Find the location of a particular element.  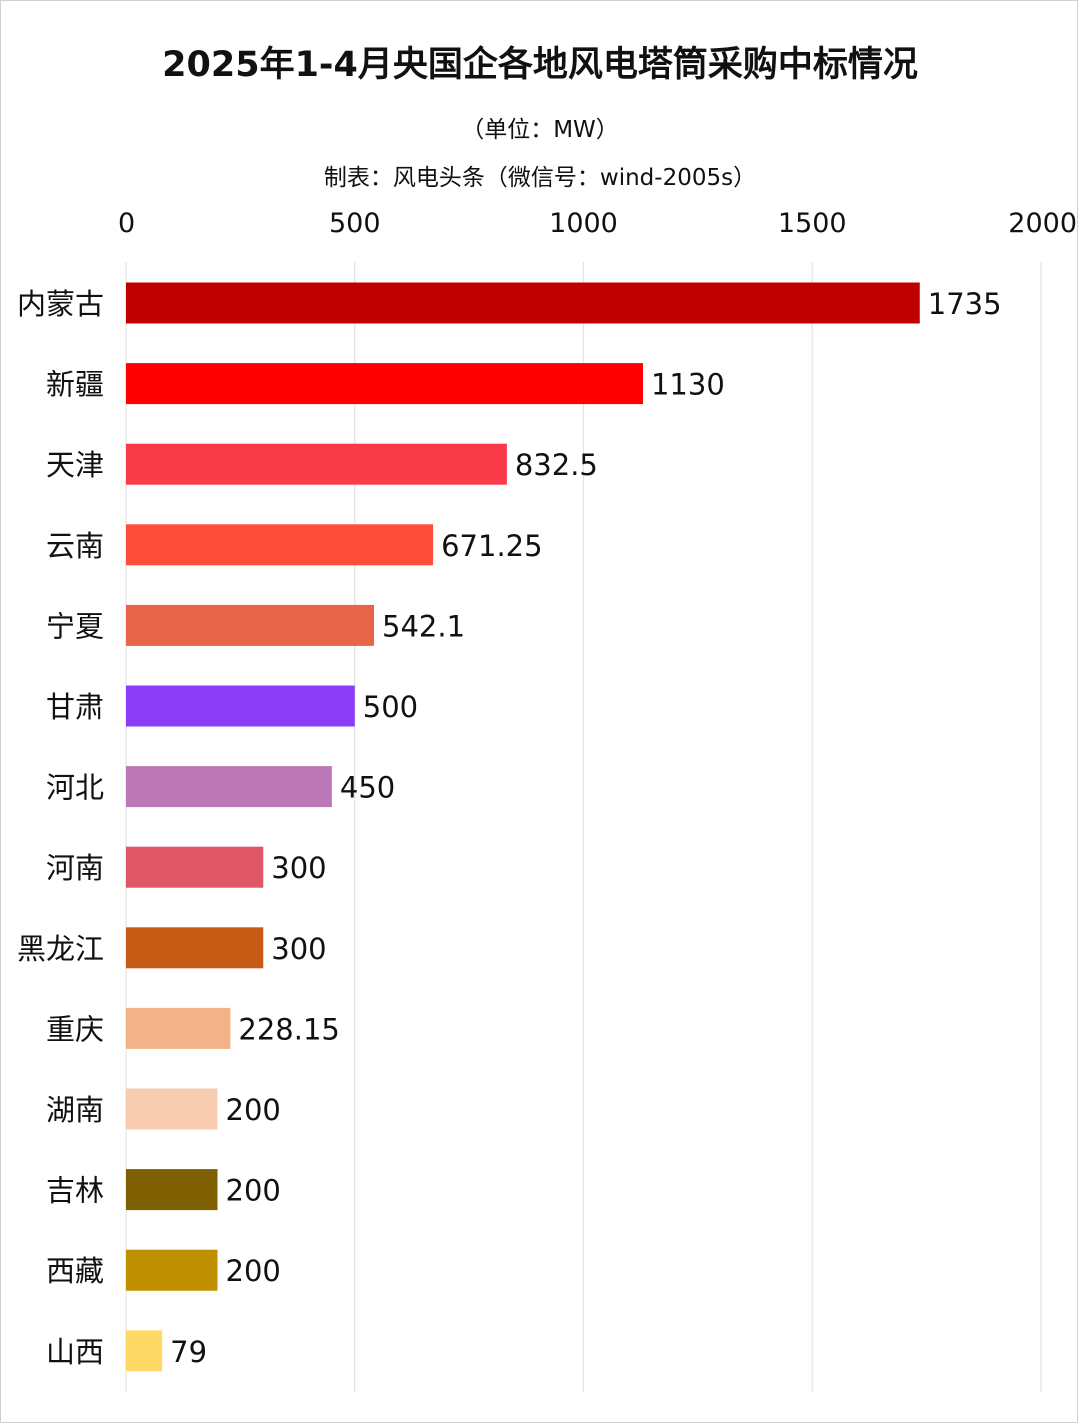

category-label: 云南 is located at coordinates (75, 546).